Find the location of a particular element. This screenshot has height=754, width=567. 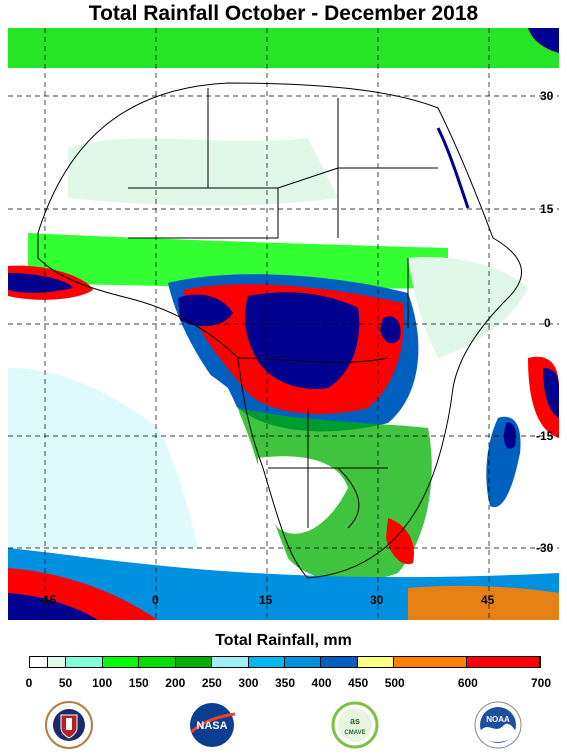

svg-text: CMAVE is located at coordinates (354, 733).